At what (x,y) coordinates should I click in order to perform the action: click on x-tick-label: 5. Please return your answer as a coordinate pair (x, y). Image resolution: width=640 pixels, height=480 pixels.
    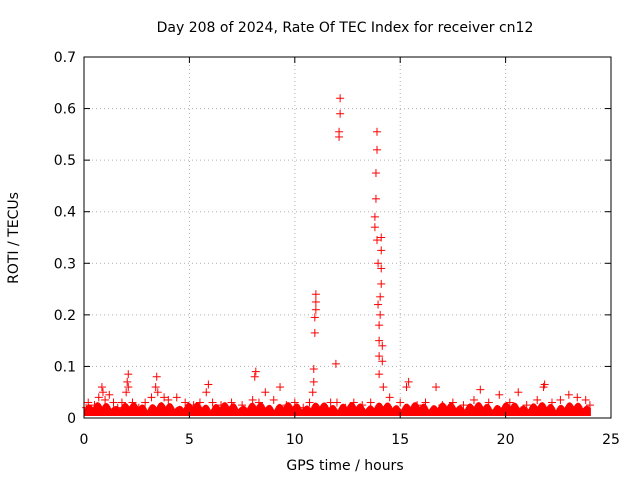
    Looking at the image, I should click on (189, 440).